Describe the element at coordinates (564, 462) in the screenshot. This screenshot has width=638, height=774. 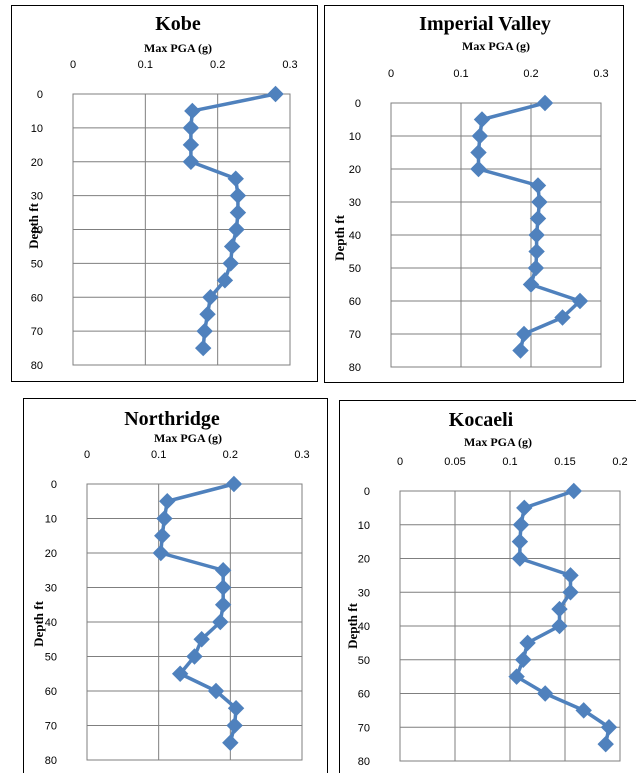
I see `x-tick-label: 0.15` at that location.